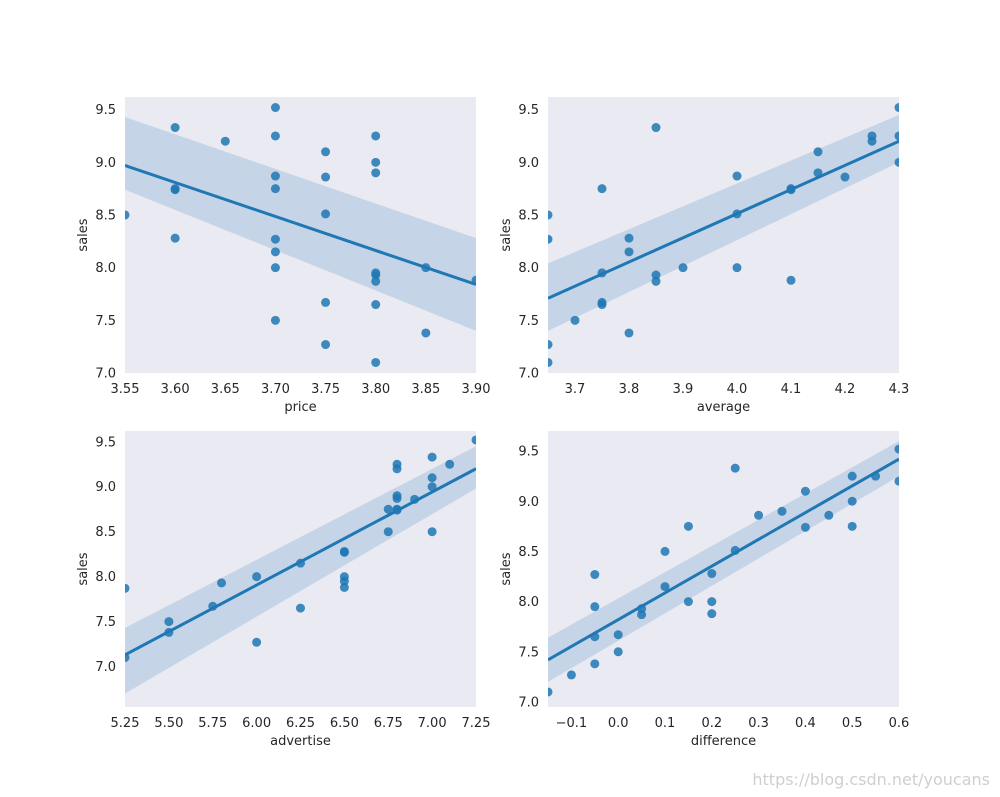  What do you see at coordinates (344, 723) in the screenshot?
I see `x-tick-label: 6.50` at bounding box center [344, 723].